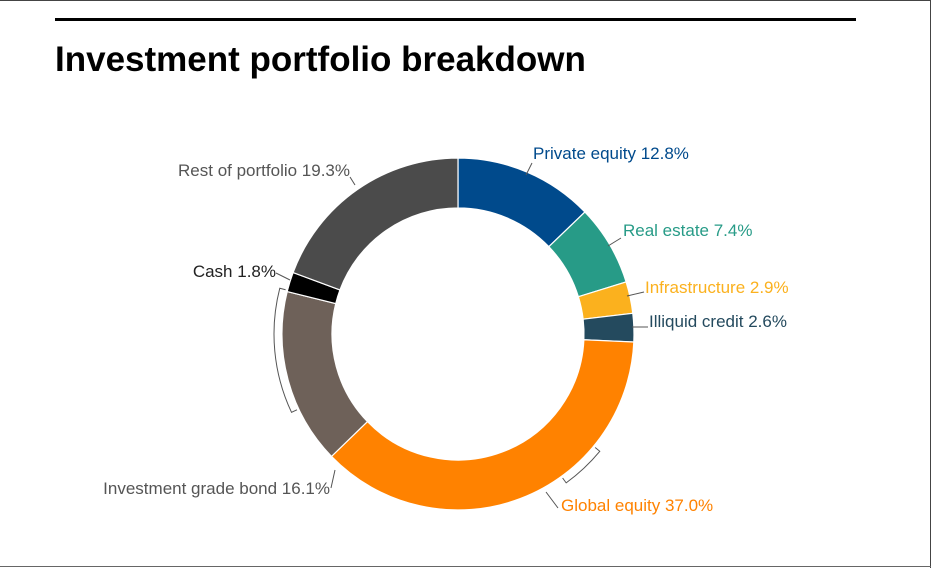  I want to click on leader-rest-of-portfolio, so click(352, 181).